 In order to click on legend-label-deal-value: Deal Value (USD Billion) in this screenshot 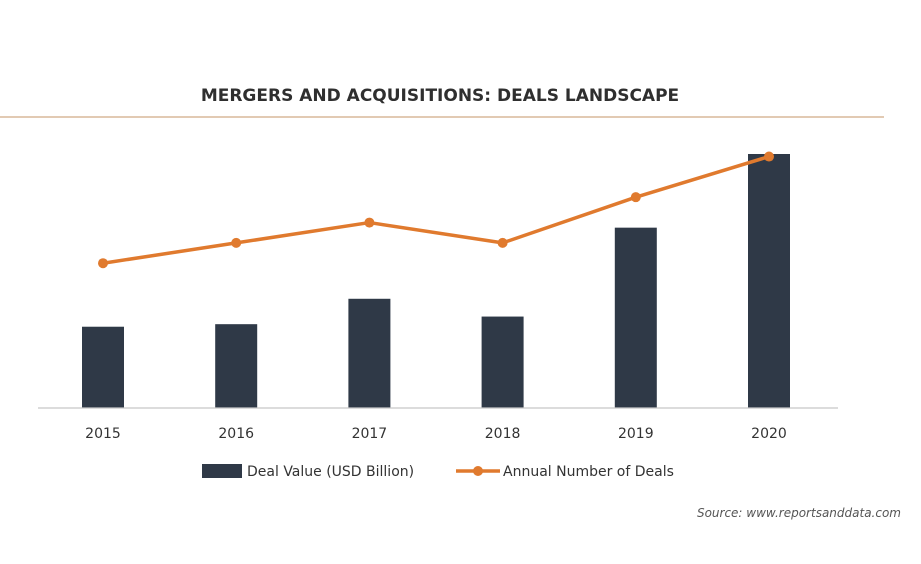, I will do `click(330, 472)`.